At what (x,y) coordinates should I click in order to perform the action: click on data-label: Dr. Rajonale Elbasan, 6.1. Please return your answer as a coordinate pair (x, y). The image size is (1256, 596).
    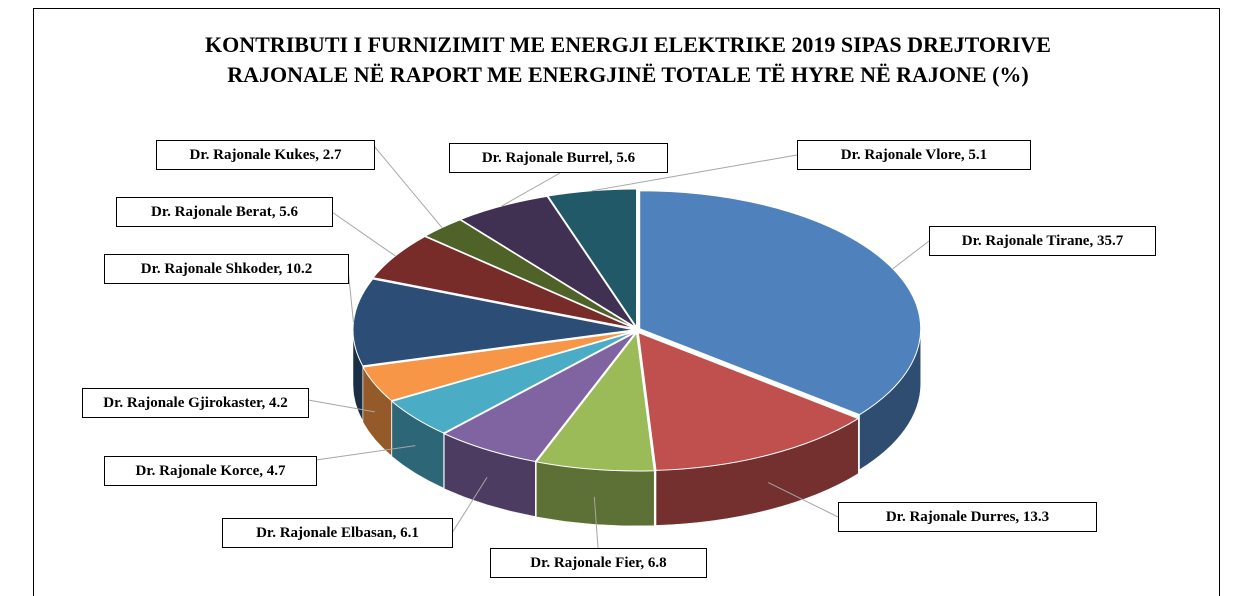
    Looking at the image, I should click on (337, 533).